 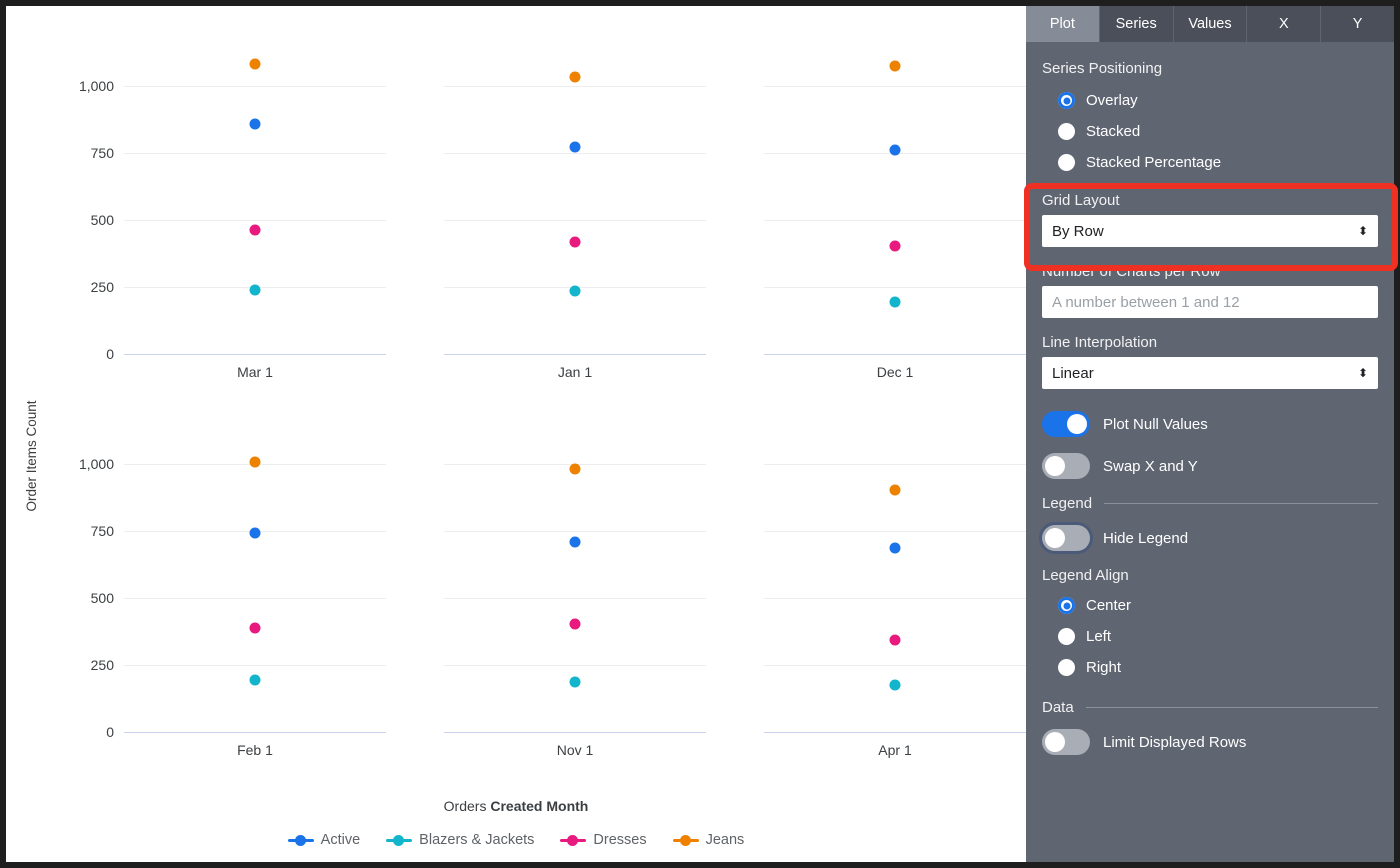 I want to click on limit-displayed-rows-row: Limit Displayed Rows, so click(x=1210, y=742).